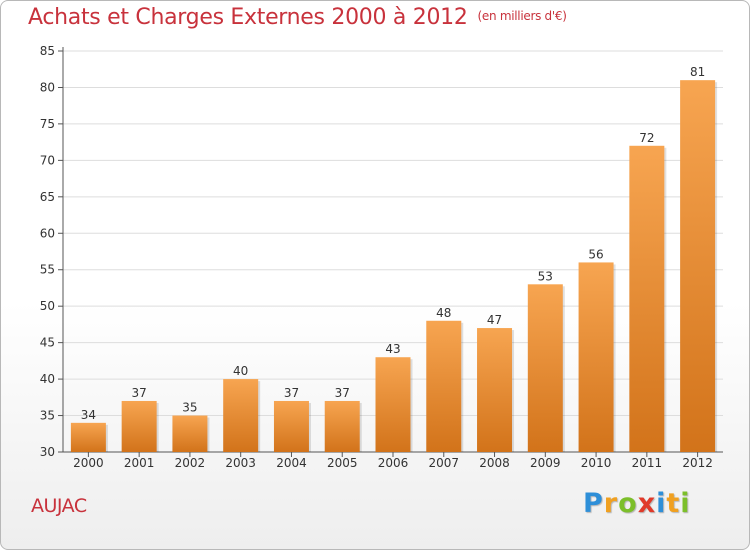  I want to click on y-tick-label: 80, so click(47, 87).